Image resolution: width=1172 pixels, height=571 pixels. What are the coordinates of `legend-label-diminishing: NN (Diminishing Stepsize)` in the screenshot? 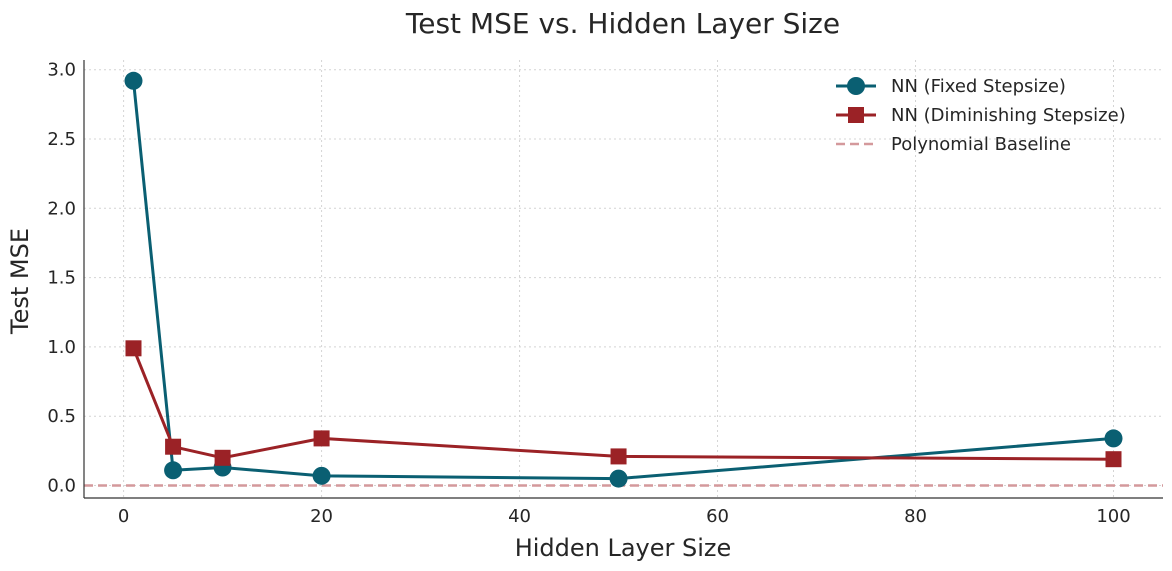 It's located at (1008, 115).